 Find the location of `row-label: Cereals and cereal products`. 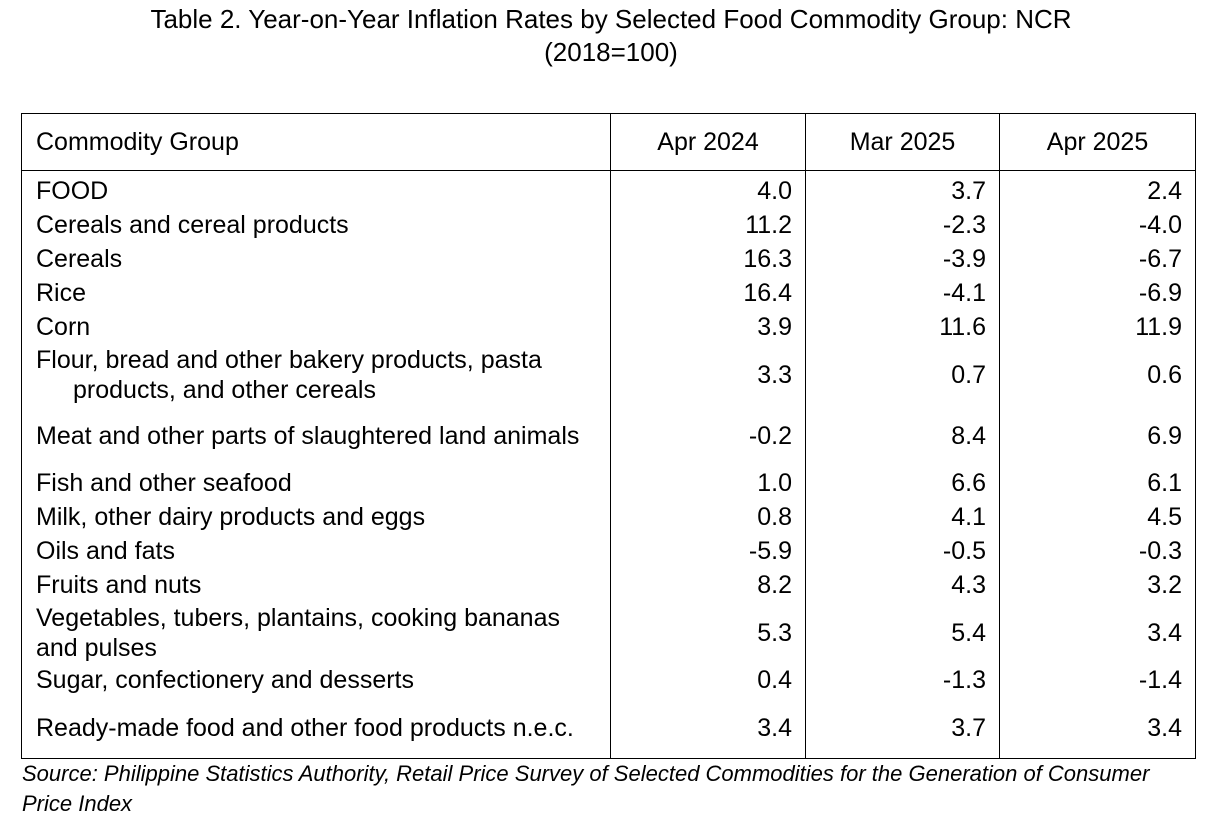

row-label: Cereals and cereal products is located at coordinates (316, 225).